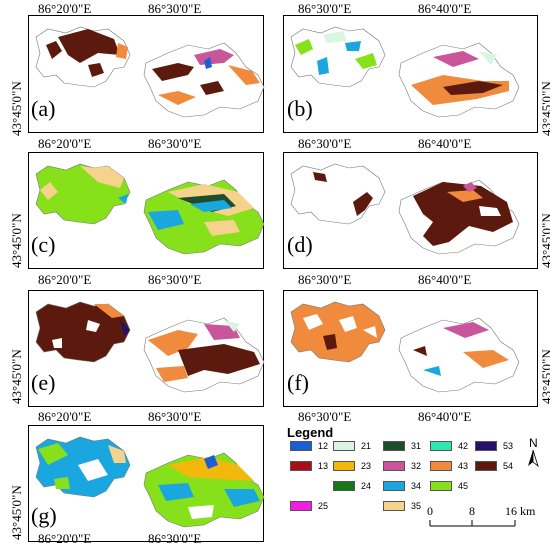  Describe the element at coordinates (416, 466) in the screenshot. I see `legend-code: 32` at that location.